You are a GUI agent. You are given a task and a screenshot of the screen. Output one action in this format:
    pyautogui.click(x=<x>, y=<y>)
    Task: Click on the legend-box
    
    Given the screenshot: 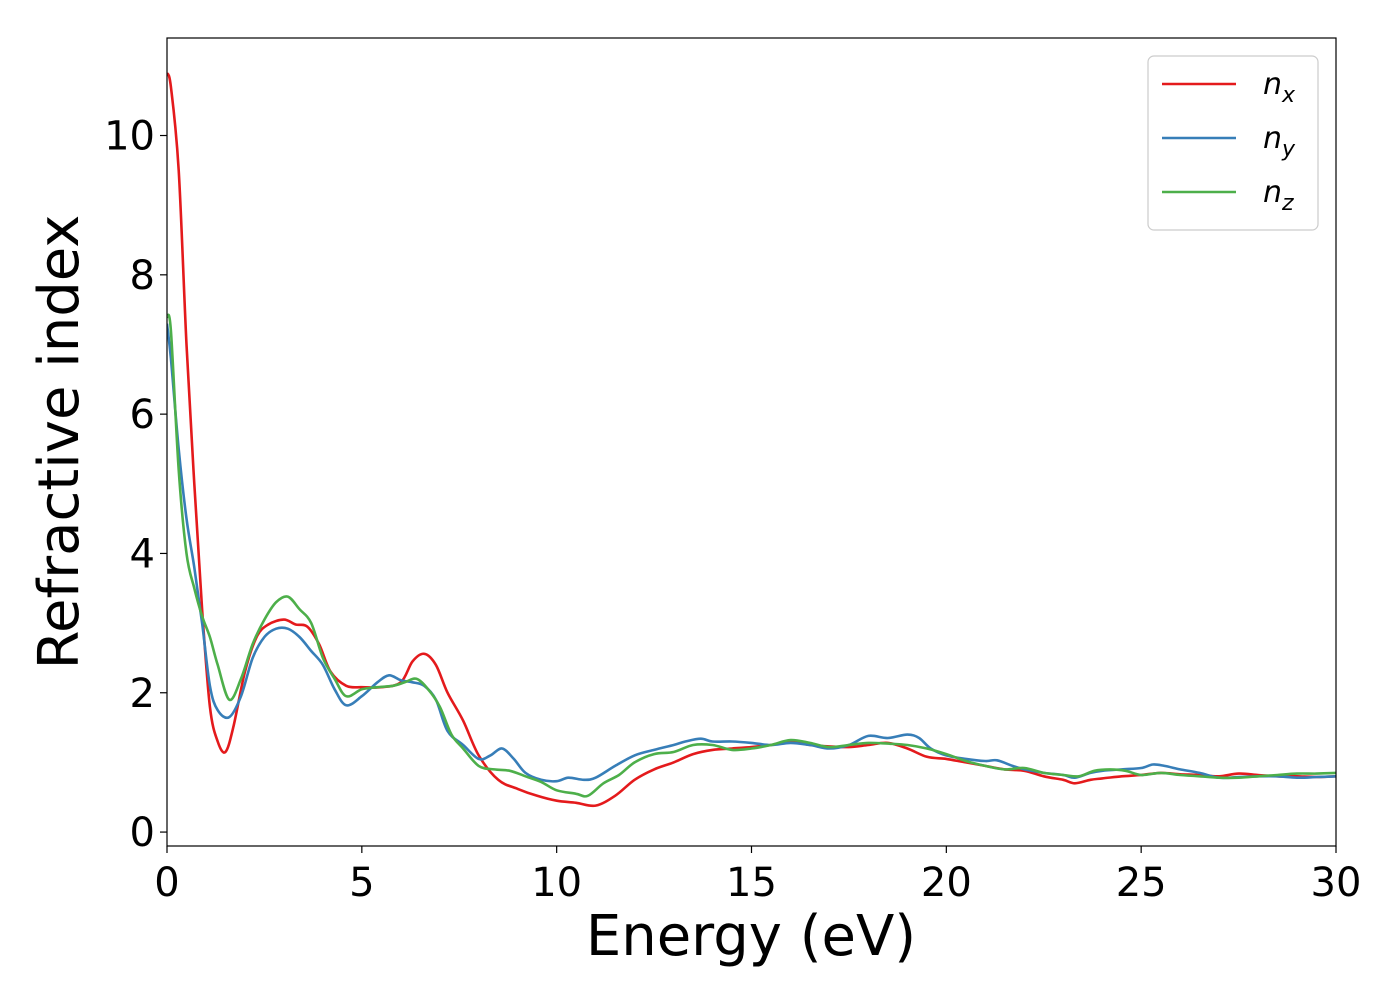 What is the action you would take?
    pyautogui.click(x=1233, y=143)
    